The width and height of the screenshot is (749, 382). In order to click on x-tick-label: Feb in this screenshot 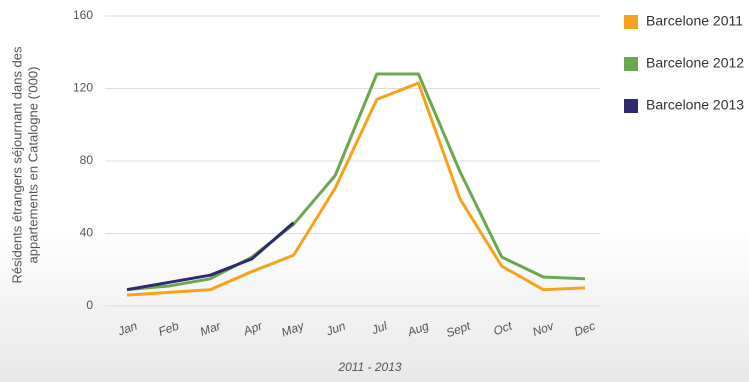, I will do `click(169, 329)`.